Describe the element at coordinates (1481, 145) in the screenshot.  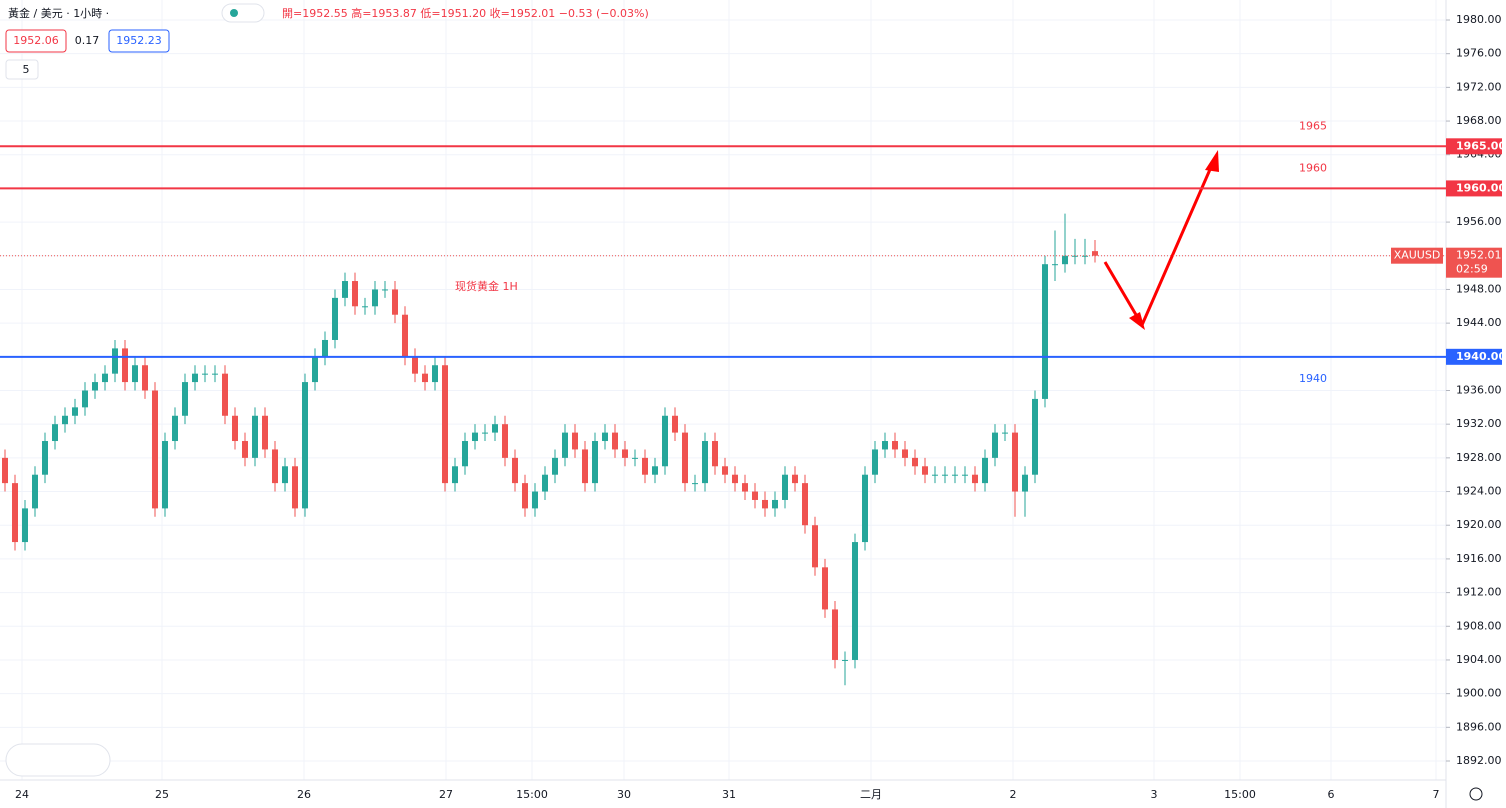
I see `level-tag-label: 1965.00` at that location.